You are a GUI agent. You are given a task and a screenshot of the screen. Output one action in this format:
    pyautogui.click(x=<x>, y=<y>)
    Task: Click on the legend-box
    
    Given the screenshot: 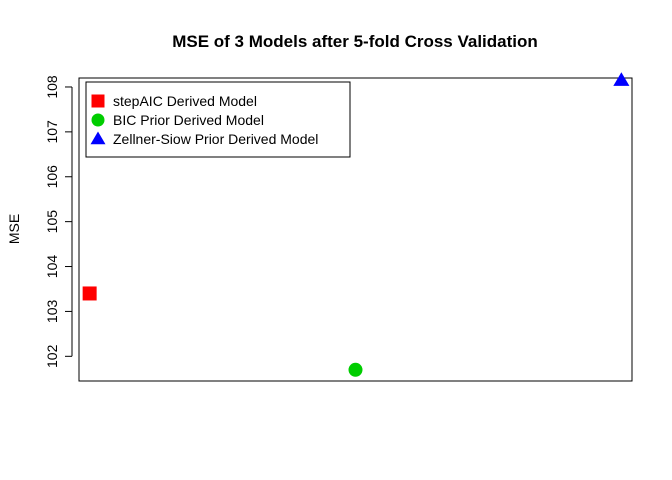 What is the action you would take?
    pyautogui.click(x=218, y=119)
    